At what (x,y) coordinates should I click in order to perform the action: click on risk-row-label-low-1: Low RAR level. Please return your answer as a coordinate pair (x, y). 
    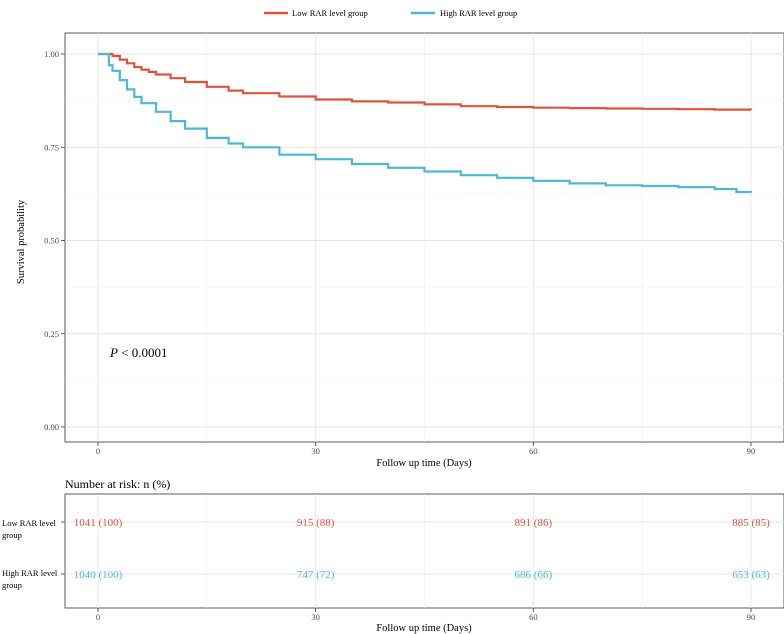
    Looking at the image, I should click on (29, 523).